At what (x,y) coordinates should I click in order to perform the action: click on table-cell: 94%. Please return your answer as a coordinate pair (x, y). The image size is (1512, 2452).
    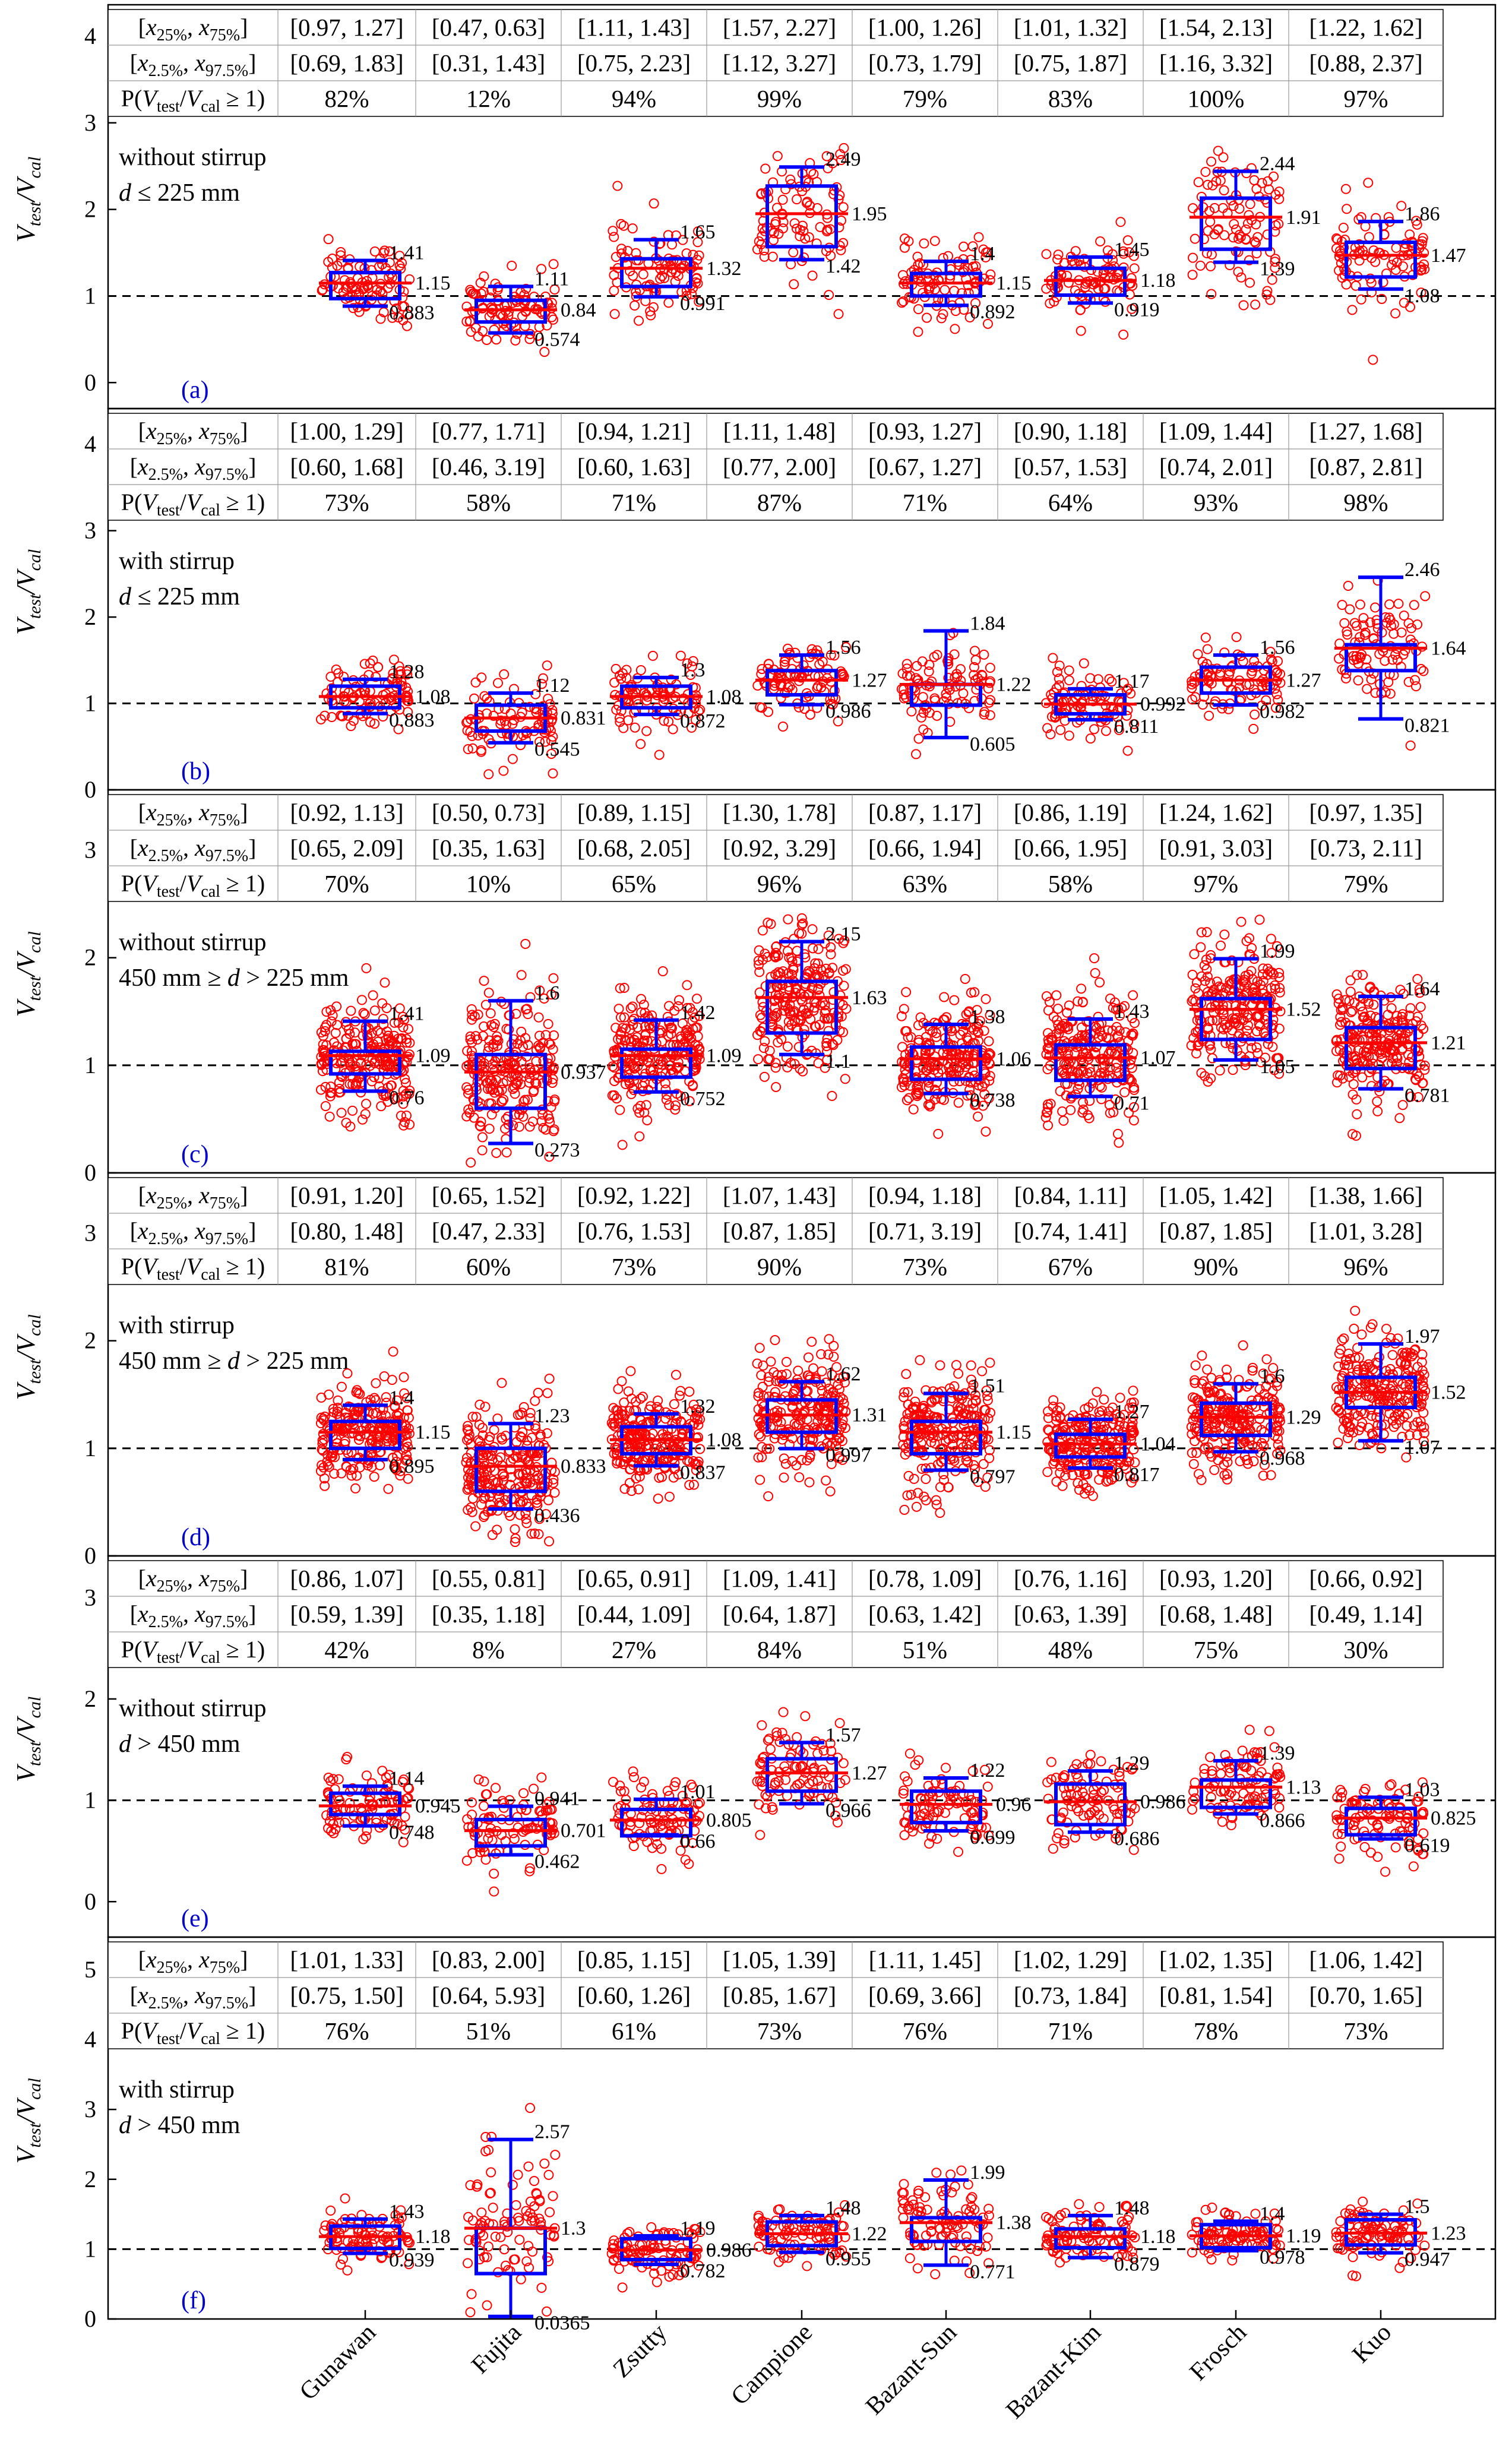
    Looking at the image, I should click on (634, 98).